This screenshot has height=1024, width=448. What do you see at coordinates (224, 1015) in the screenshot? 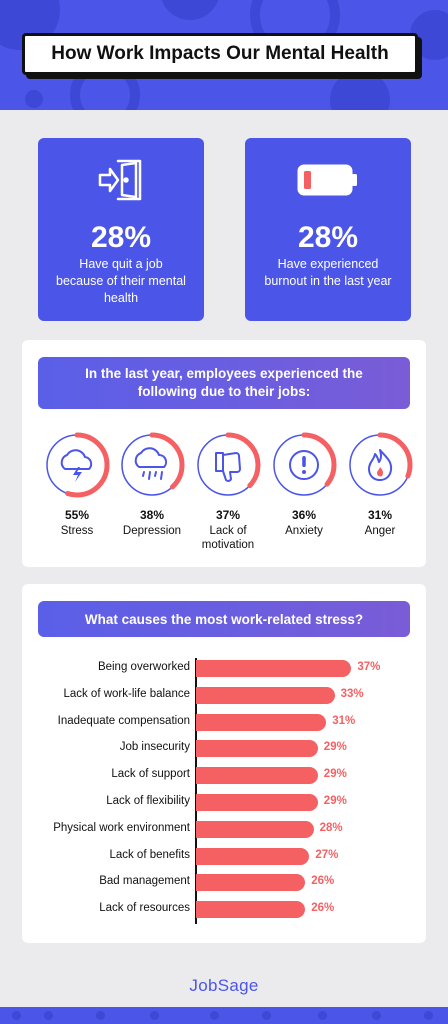
I see `footer-strip` at bounding box center [224, 1015].